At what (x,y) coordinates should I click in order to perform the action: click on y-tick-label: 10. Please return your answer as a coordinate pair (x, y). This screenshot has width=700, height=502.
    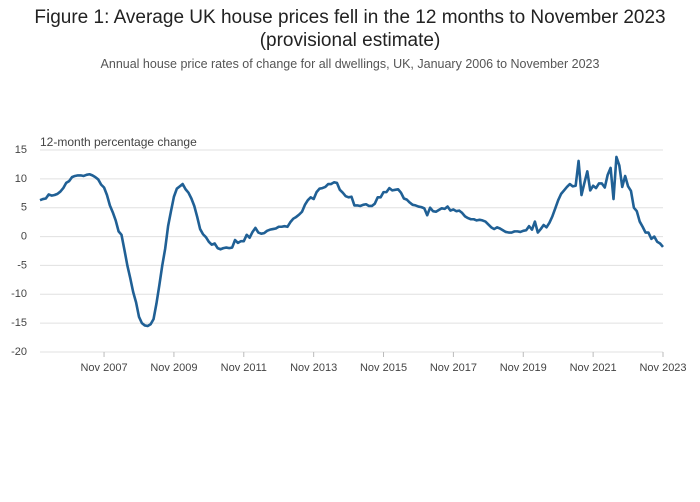
    Looking at the image, I should click on (21, 179).